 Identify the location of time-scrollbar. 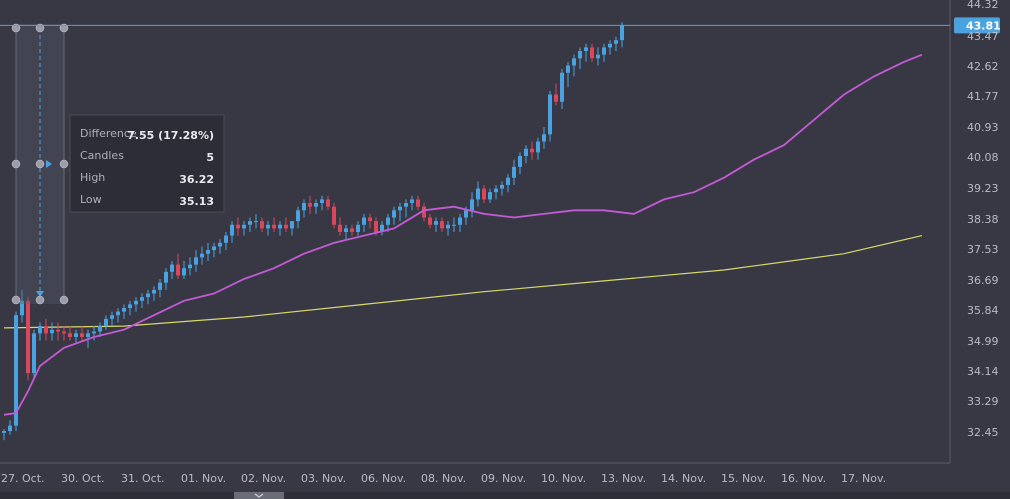
(505, 495).